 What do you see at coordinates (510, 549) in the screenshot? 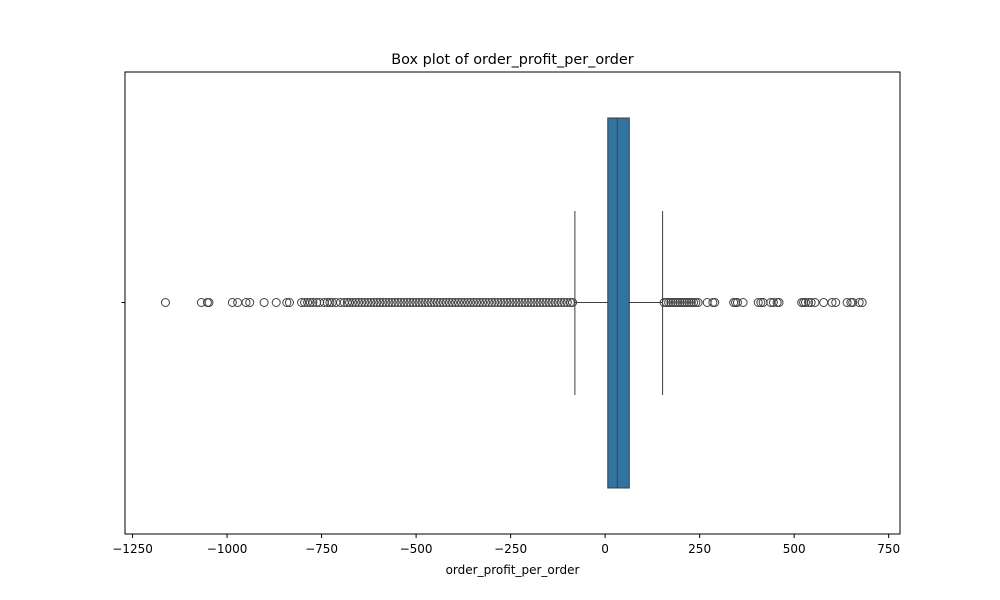
I see `x-tick-label: −250` at bounding box center [510, 549].